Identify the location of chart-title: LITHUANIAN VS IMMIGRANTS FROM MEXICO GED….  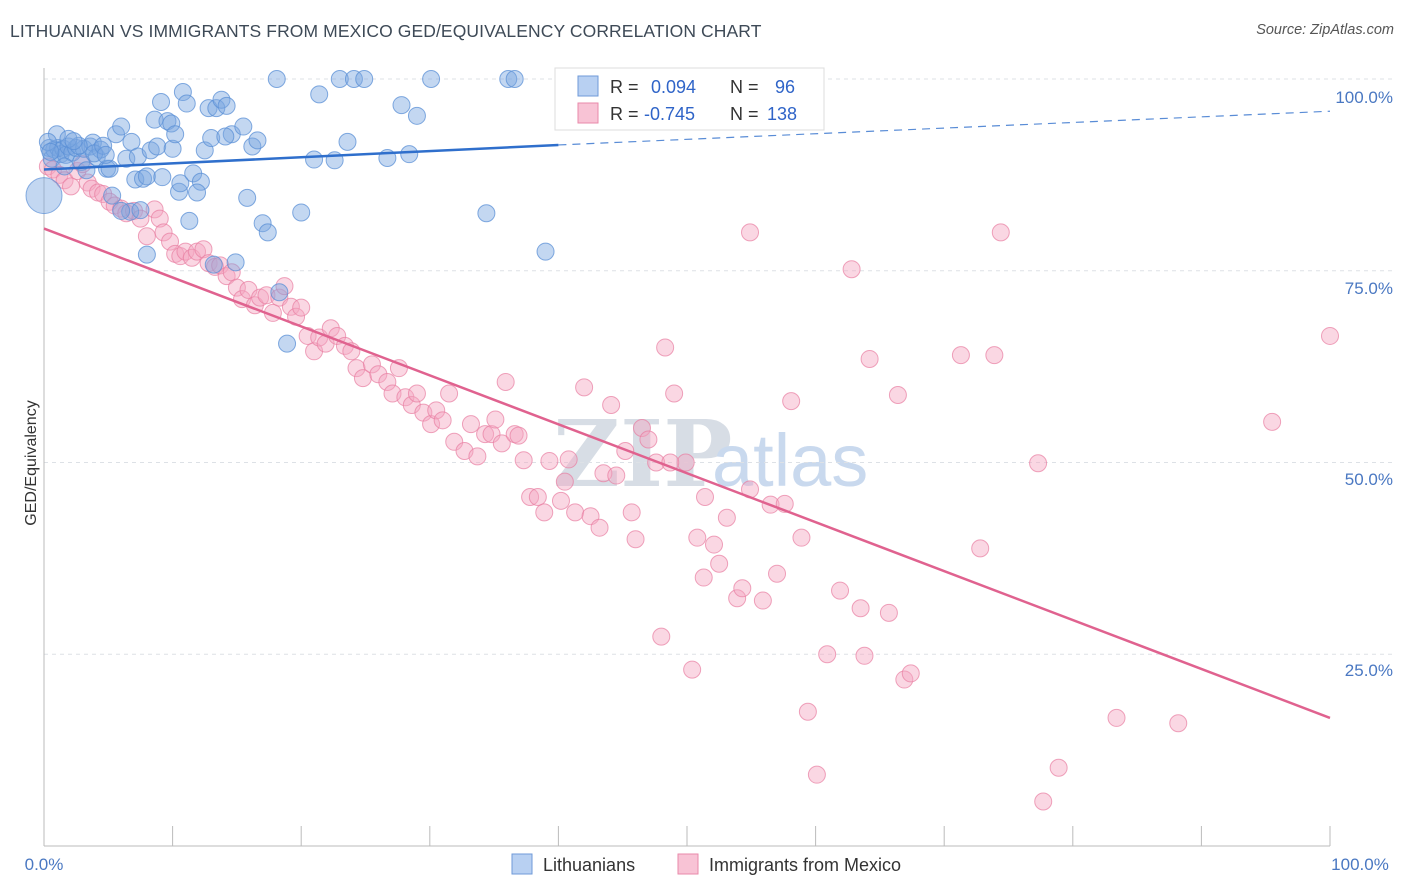
(386, 31).